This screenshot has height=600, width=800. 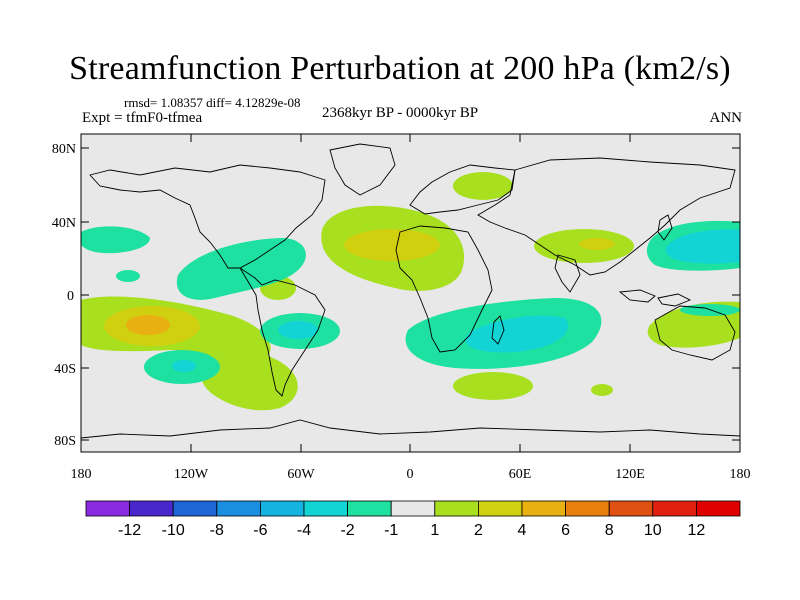 I want to click on y-label-40n: 40N, so click(x=64, y=223).